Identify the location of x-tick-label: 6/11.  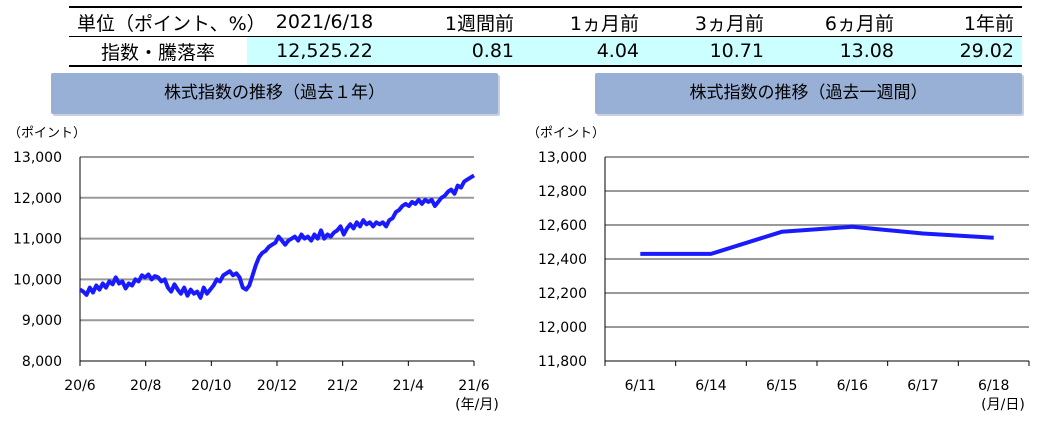
(640, 386).